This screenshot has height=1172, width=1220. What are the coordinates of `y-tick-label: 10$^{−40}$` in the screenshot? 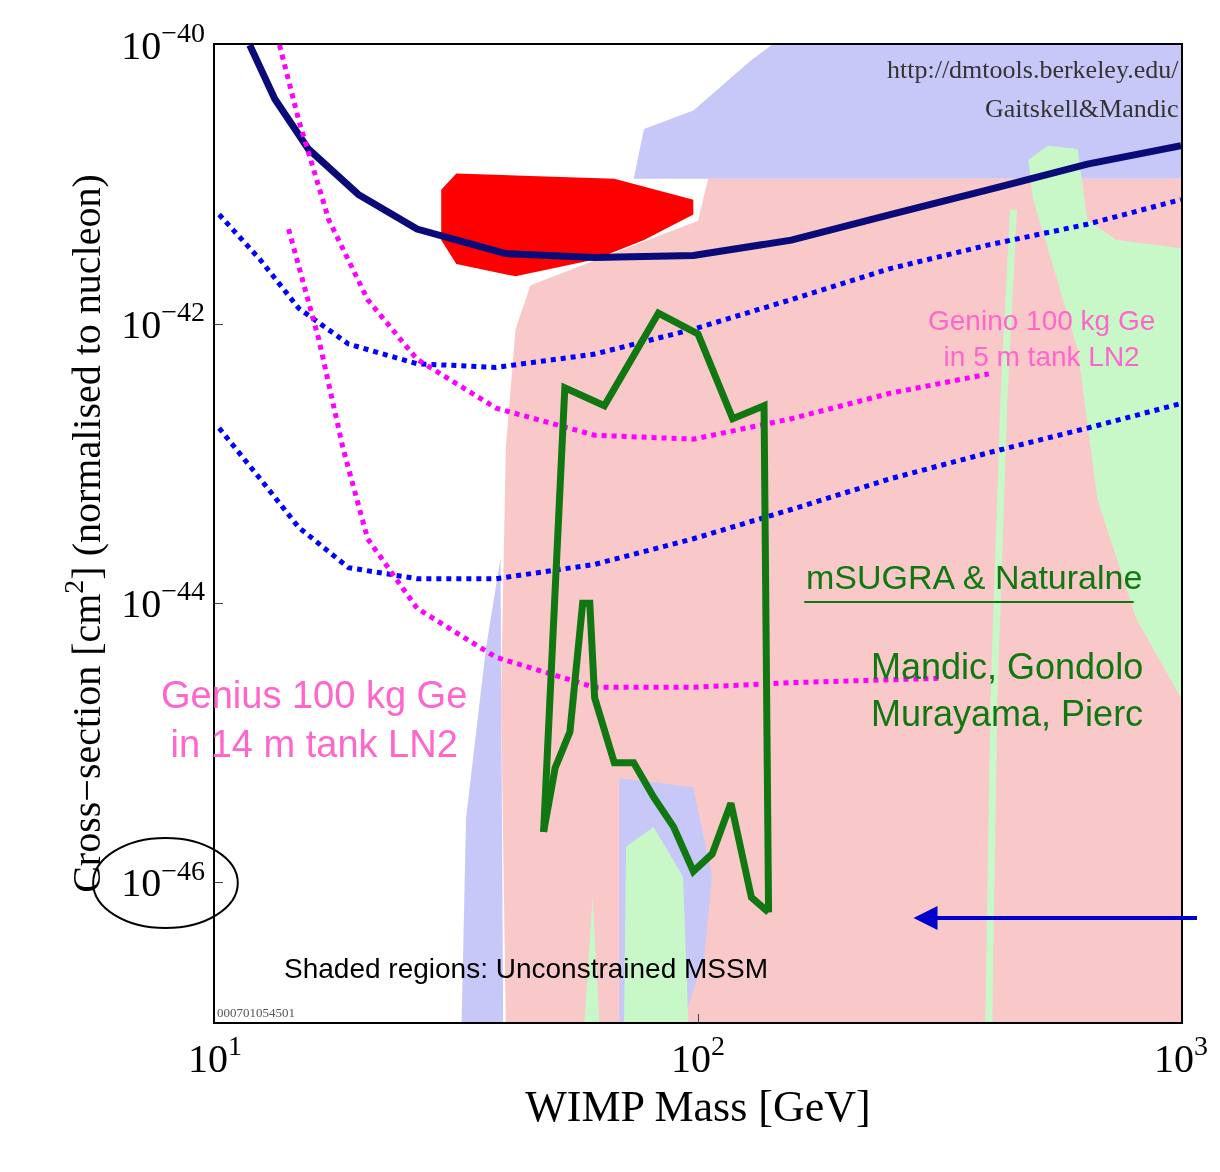 It's located at (163, 42).